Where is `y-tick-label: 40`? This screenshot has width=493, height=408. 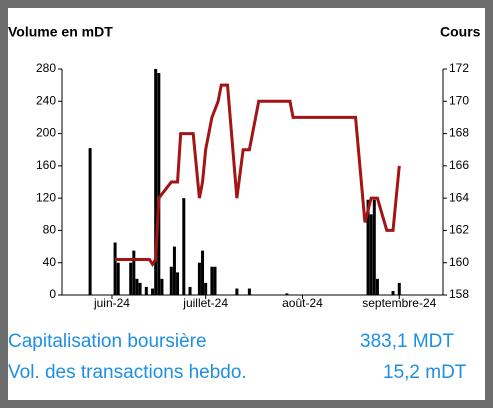
y-tick-label: 40 is located at coordinates (50, 262).